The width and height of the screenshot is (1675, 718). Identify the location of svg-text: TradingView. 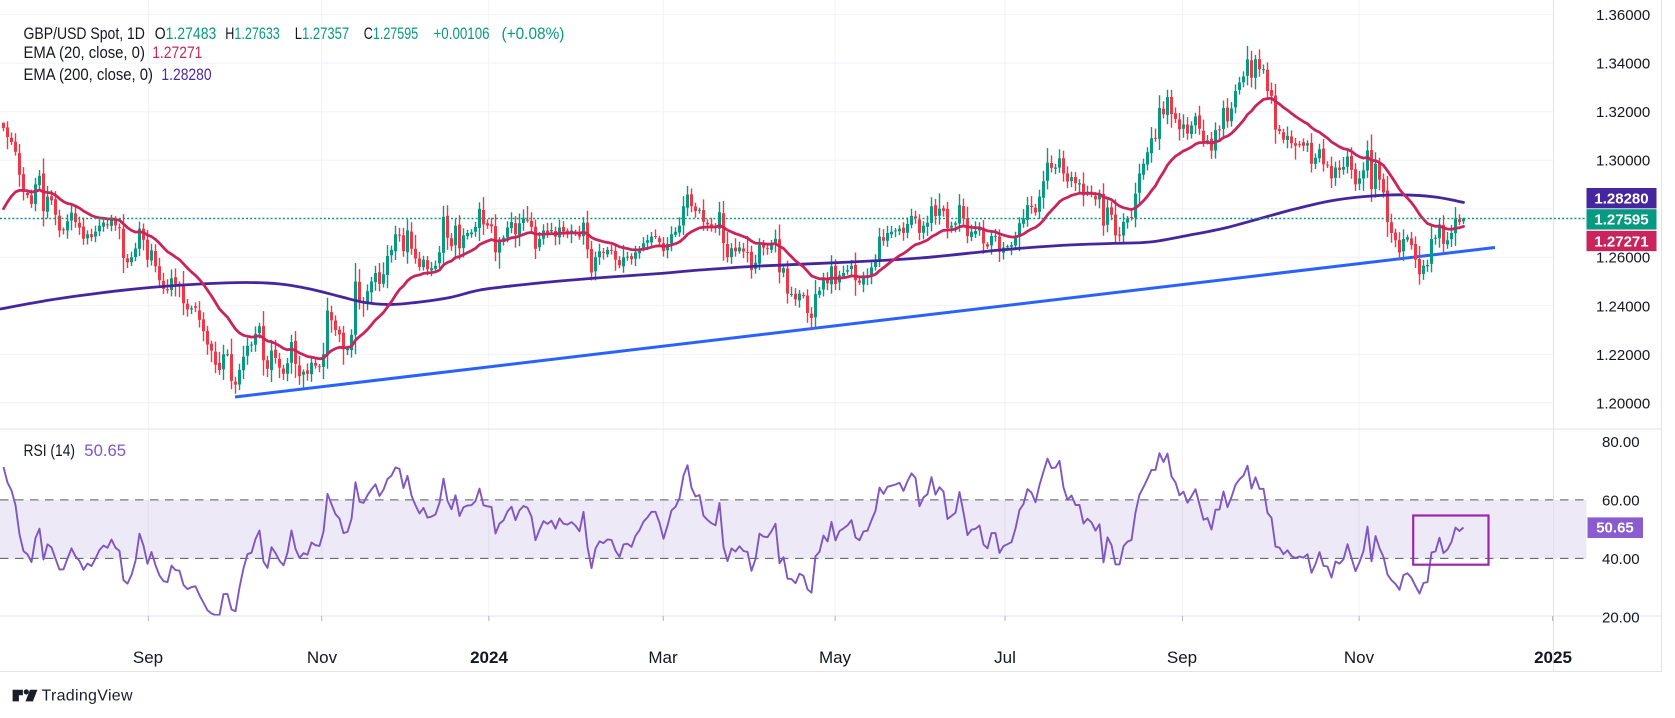
(87, 696).